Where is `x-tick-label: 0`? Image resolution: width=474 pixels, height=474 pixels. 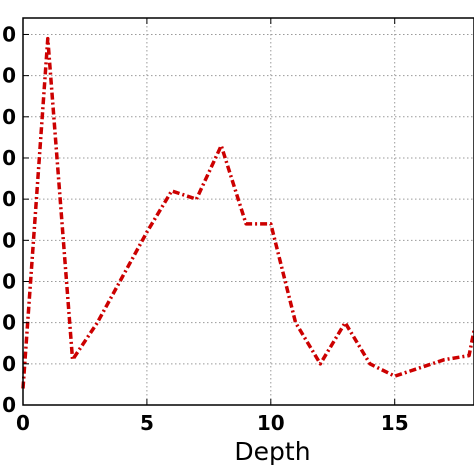
x-tick-label: 0 is located at coordinates (23, 423).